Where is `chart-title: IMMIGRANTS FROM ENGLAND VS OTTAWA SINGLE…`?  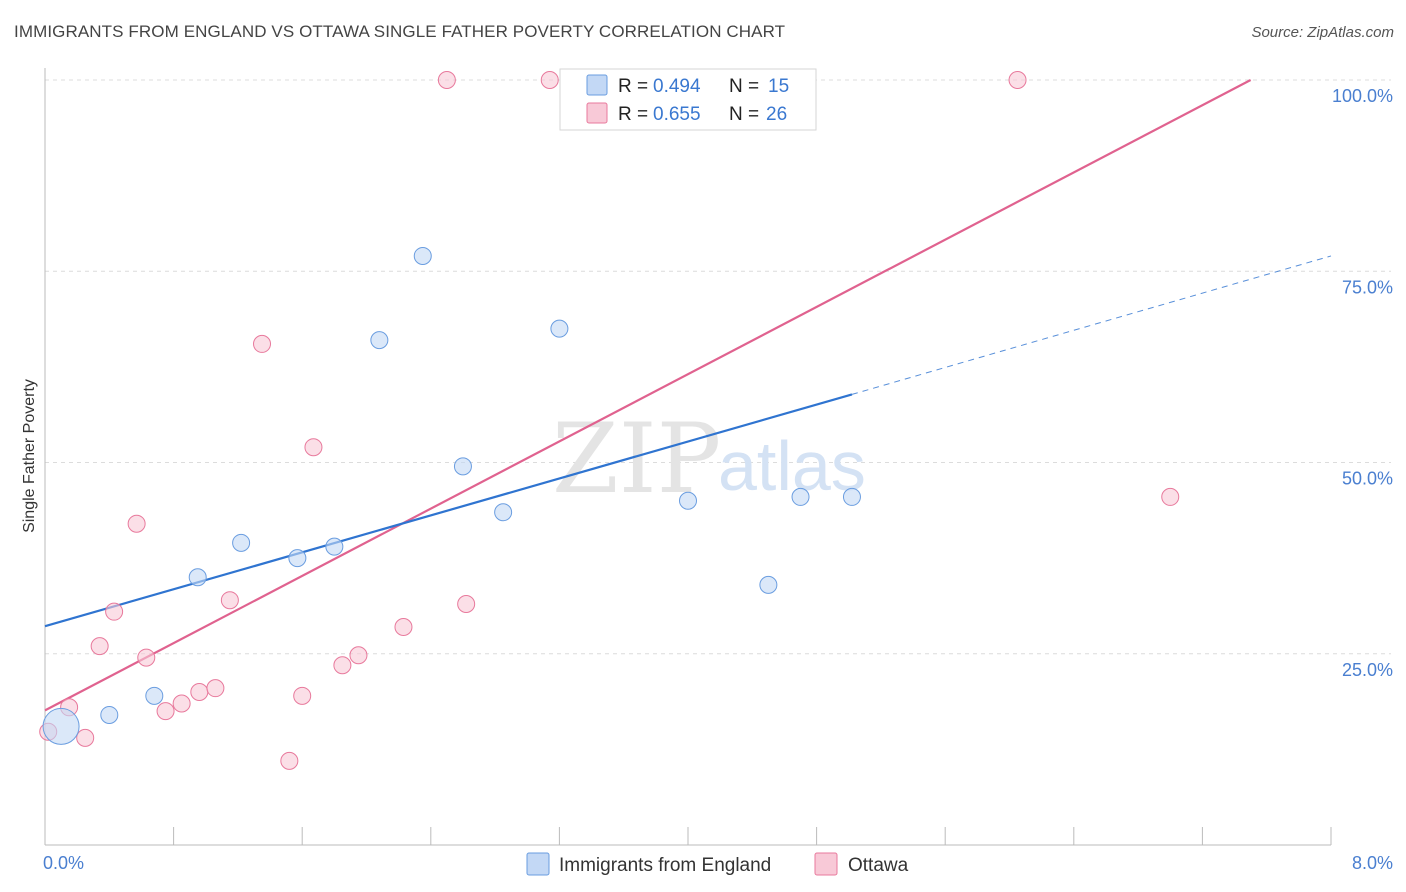
chart-title: IMMIGRANTS FROM ENGLAND VS OTTAWA SINGLE… is located at coordinates (400, 31).